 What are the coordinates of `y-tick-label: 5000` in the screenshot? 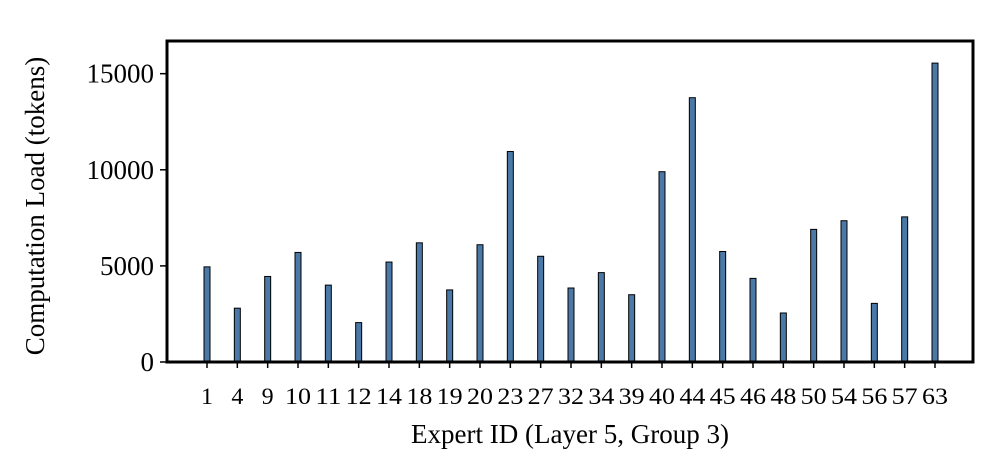 It's located at (127, 266).